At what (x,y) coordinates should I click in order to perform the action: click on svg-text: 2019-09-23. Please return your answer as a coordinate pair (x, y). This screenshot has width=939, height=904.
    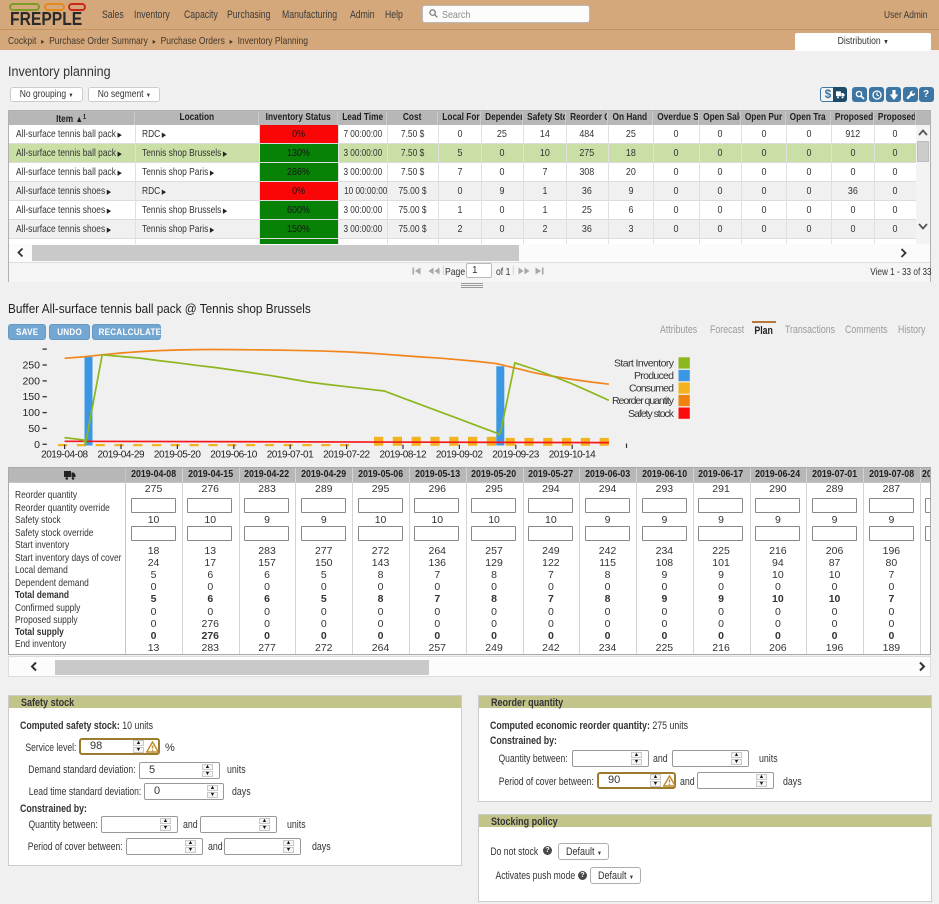
    Looking at the image, I should click on (515, 455).